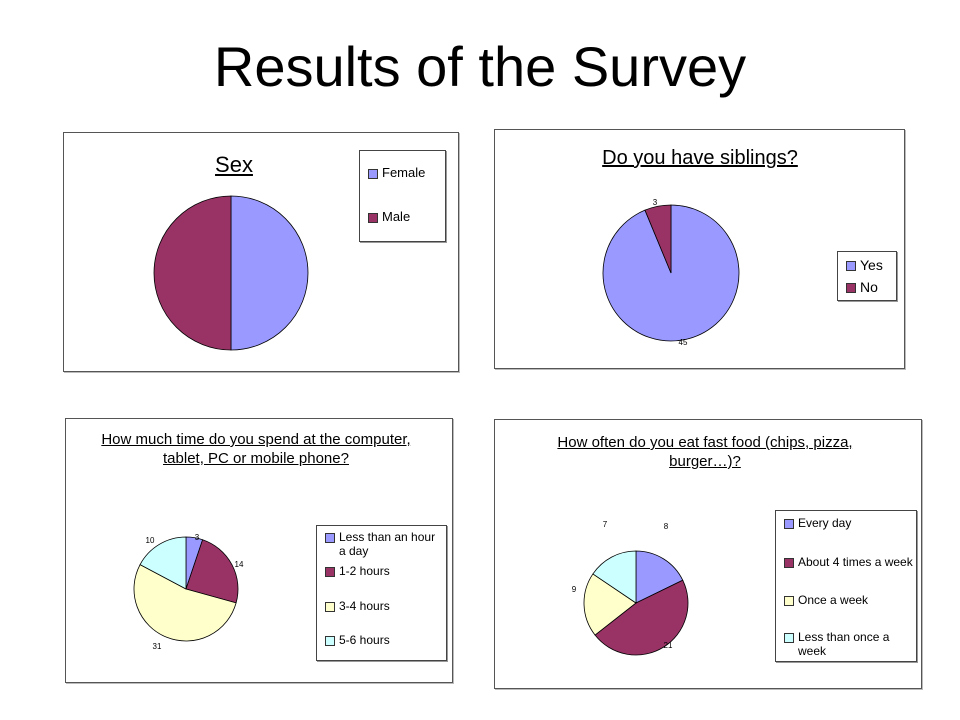 This screenshot has width=960, height=720. What do you see at coordinates (364, 640) in the screenshot?
I see `legend-label: 5-6 hours` at bounding box center [364, 640].